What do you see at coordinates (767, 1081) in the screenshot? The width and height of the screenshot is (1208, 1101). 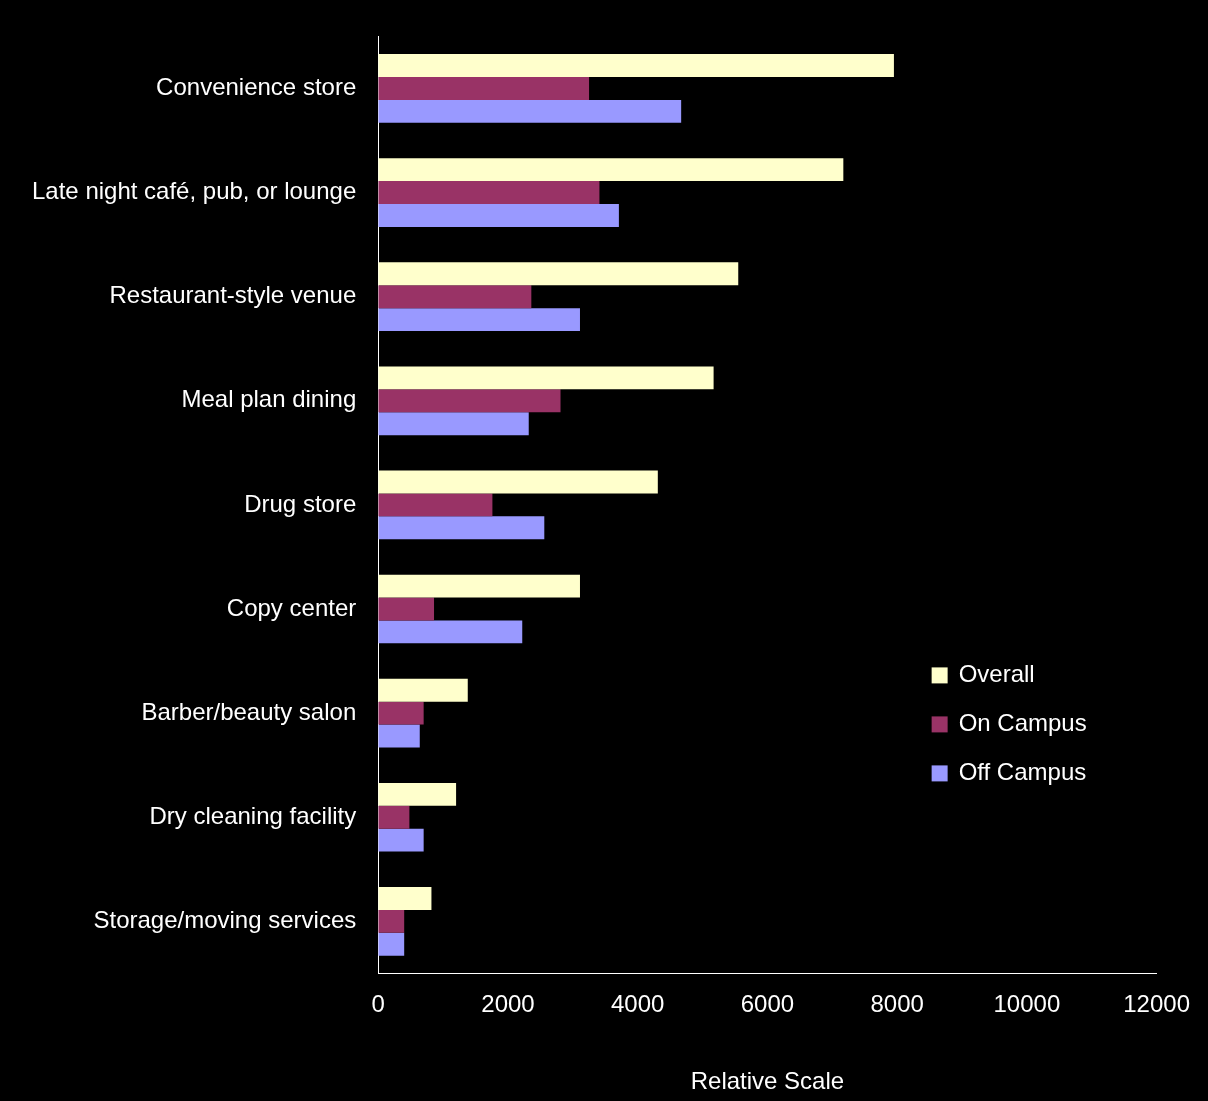 I see `x-axis-title: Relative Scale` at bounding box center [767, 1081].